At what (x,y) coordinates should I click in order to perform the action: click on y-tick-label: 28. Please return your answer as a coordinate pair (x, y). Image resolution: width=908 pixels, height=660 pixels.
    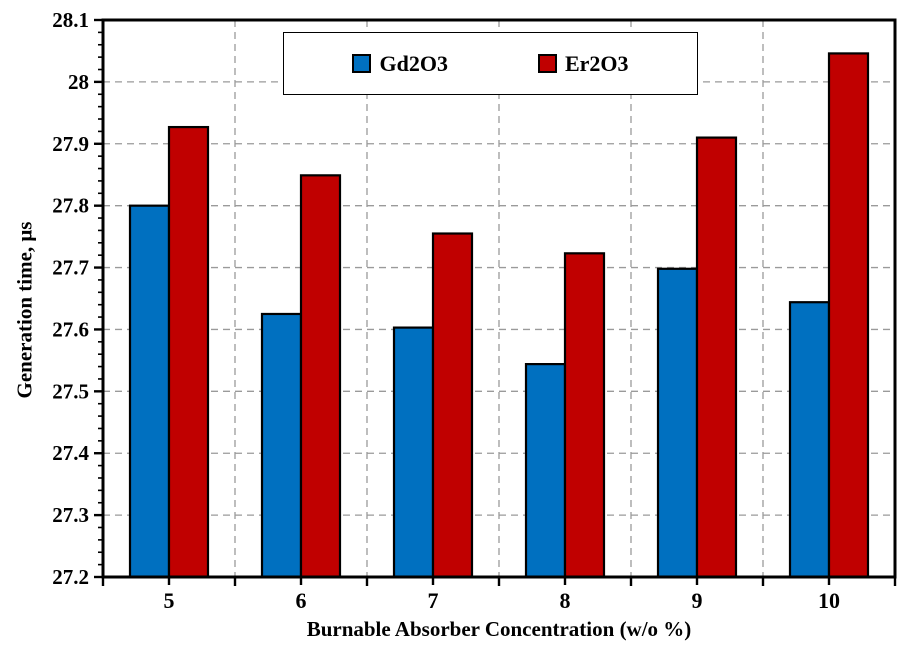
    Looking at the image, I should click on (78, 82).